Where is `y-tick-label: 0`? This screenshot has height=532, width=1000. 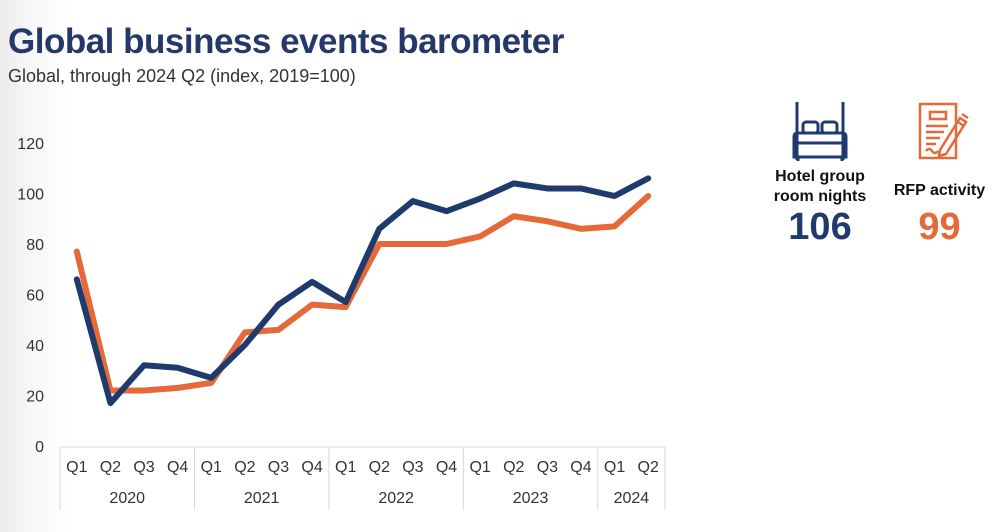 y-tick-label: 0 is located at coordinates (39, 447).